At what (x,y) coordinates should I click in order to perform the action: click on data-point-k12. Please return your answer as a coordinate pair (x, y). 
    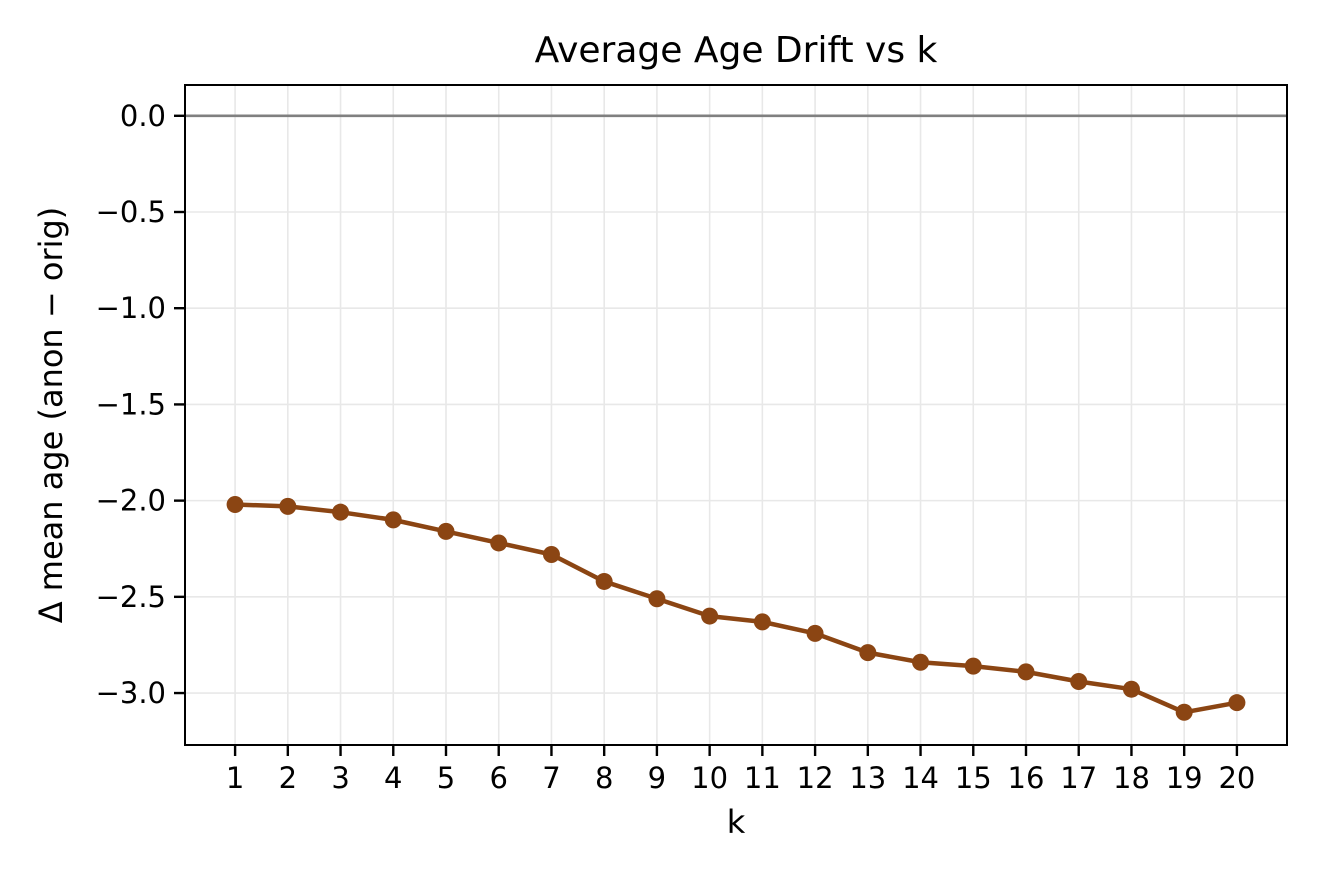
    Looking at the image, I should click on (815, 633).